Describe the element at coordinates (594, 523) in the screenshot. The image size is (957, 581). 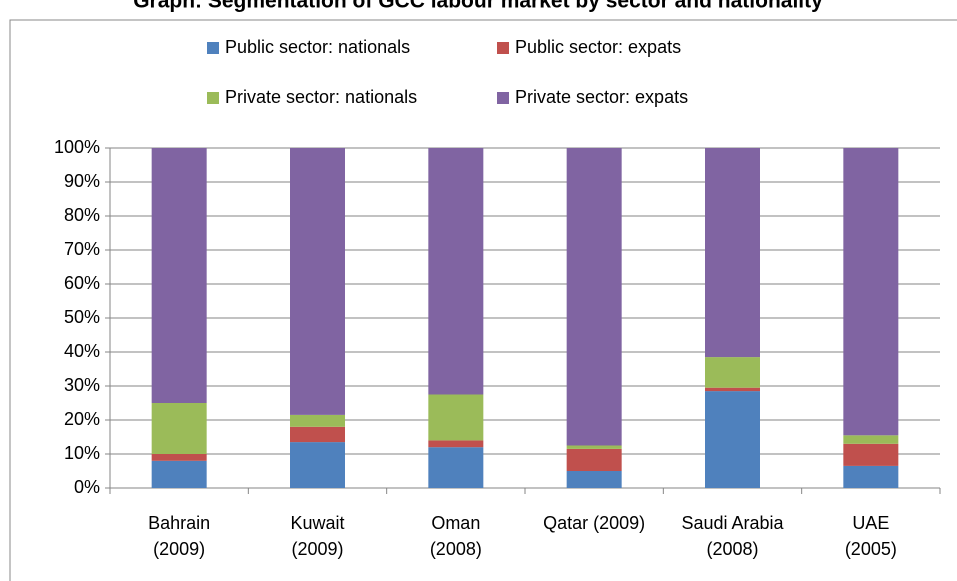
I see `x-tick-label: Qatar (2009)` at that location.